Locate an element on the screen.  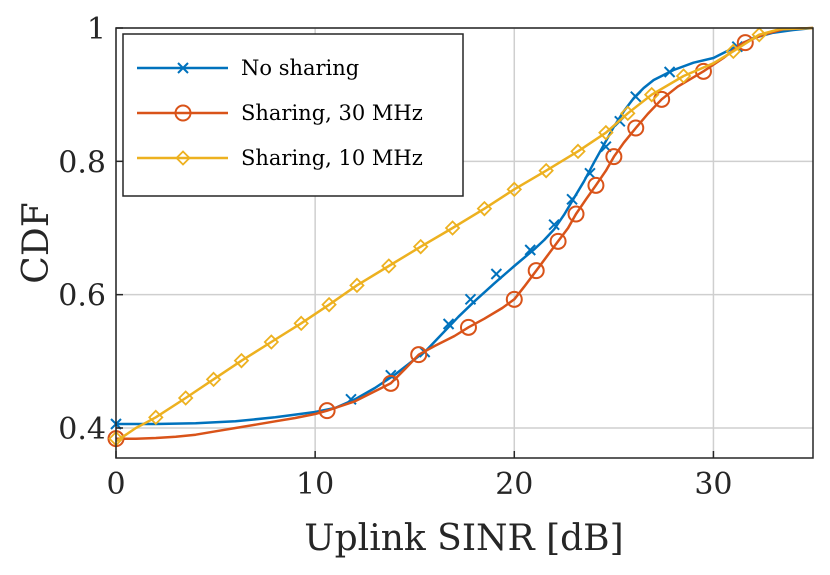
x-axis-label: Uplink SINR [dB] is located at coordinates (463, 538).